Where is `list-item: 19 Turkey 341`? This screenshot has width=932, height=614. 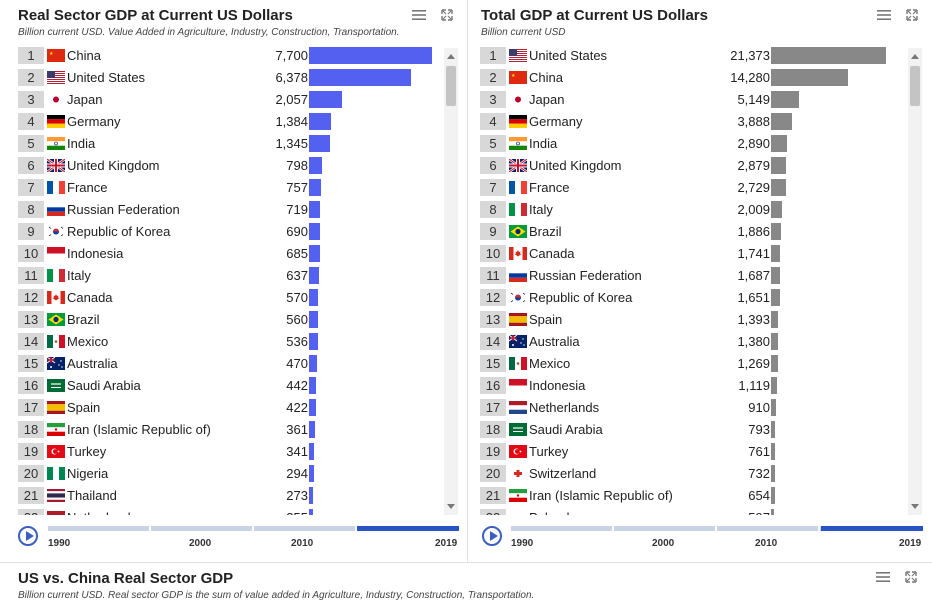
list-item: 19 Turkey 341 is located at coordinates (220, 452).